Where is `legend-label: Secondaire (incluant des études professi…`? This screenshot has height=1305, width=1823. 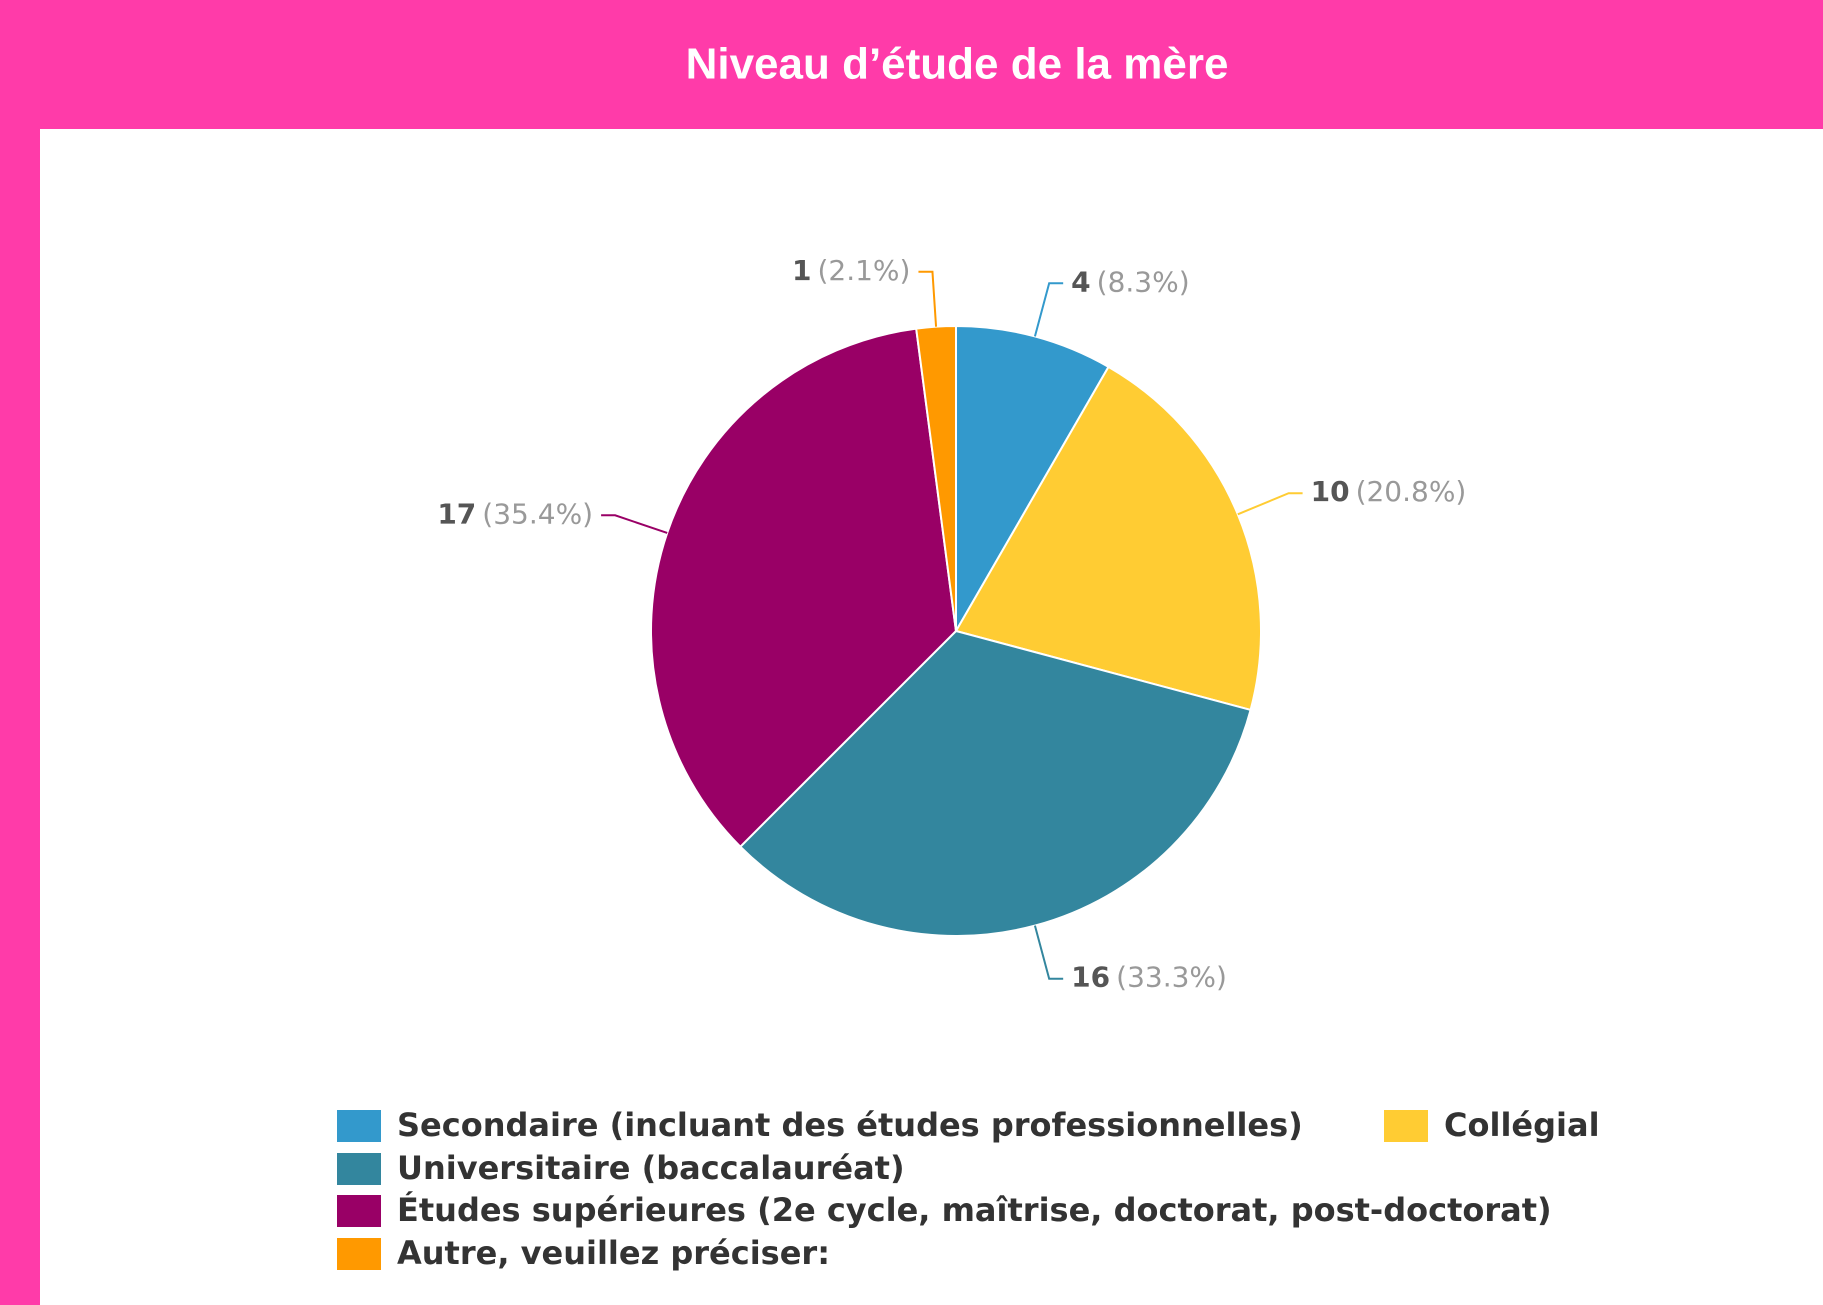 legend-label: Secondaire (incluant des études professi… is located at coordinates (850, 1125).